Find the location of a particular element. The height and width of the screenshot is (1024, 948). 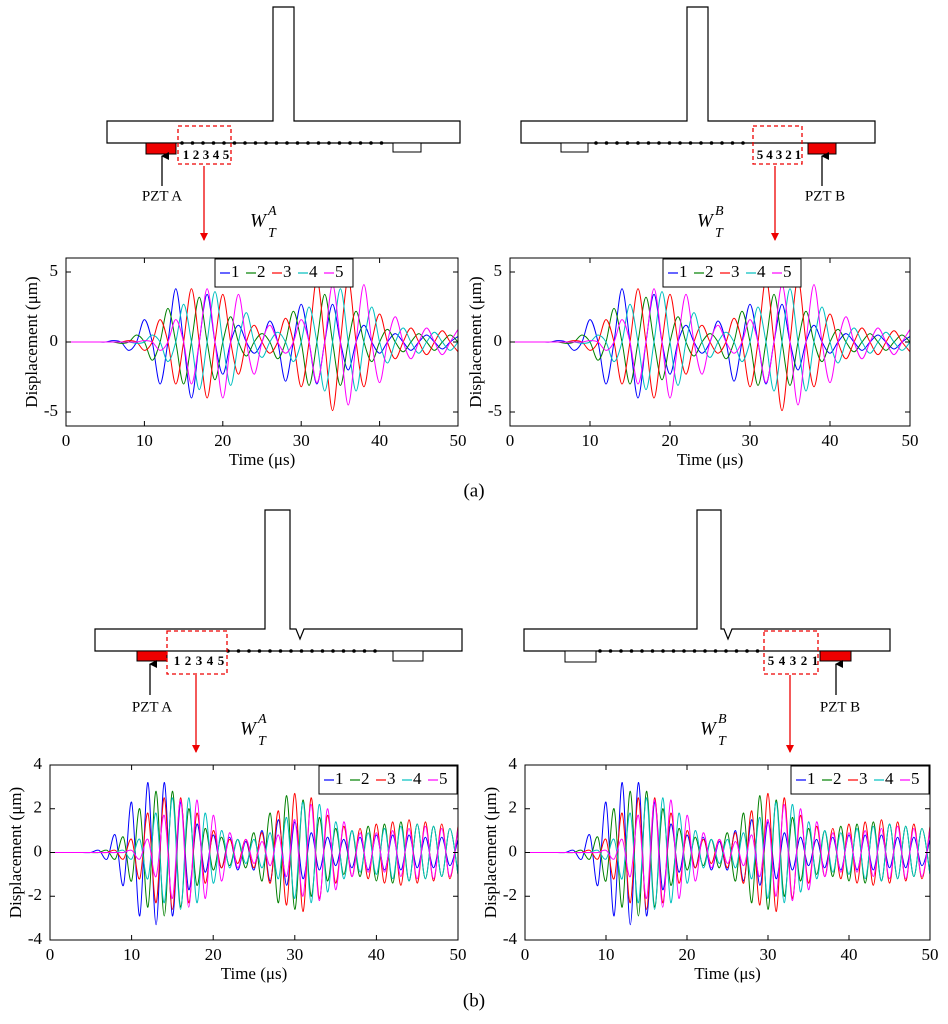

pzt-label: PZT A is located at coordinates (152, 707).